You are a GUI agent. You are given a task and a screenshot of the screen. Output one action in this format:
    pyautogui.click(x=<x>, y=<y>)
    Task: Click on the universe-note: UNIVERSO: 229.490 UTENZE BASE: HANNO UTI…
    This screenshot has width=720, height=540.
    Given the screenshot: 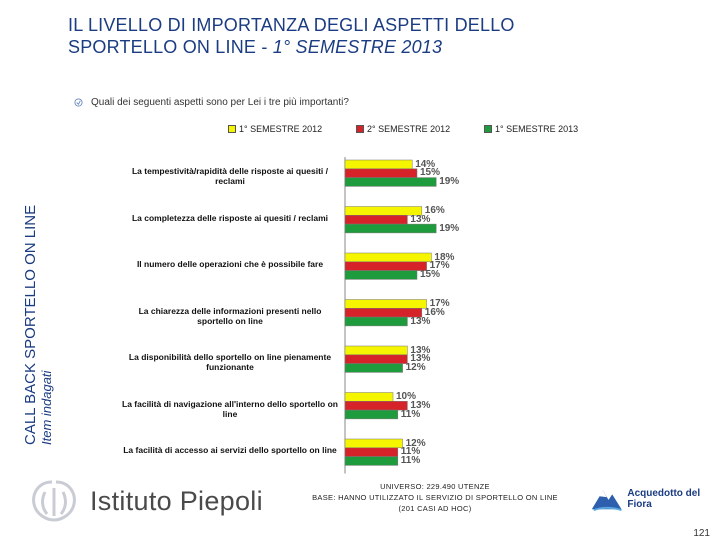 What is the action you would take?
    pyautogui.click(x=435, y=497)
    